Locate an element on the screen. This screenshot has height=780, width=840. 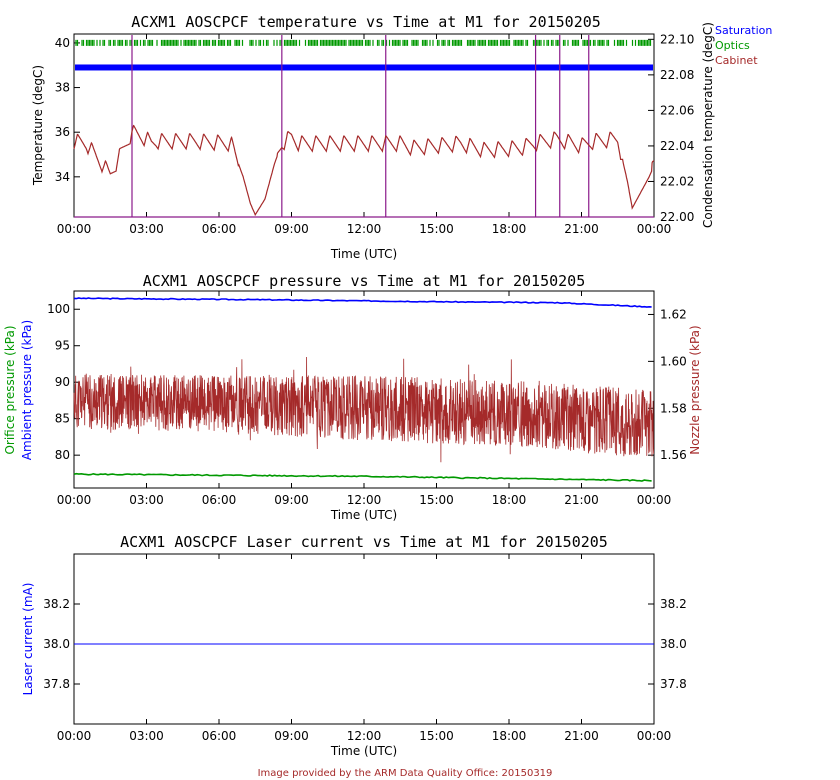
temperature-x-axis-label: Time (UTC) is located at coordinates (363, 254).